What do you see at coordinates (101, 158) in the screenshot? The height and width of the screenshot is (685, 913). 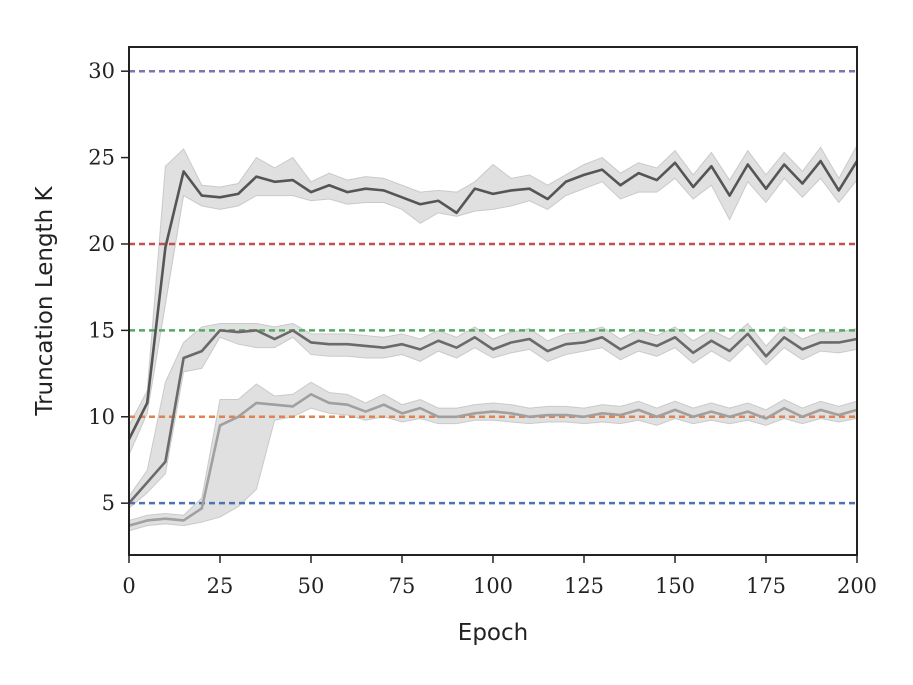 I see `y-tick-label: 25` at bounding box center [101, 158].